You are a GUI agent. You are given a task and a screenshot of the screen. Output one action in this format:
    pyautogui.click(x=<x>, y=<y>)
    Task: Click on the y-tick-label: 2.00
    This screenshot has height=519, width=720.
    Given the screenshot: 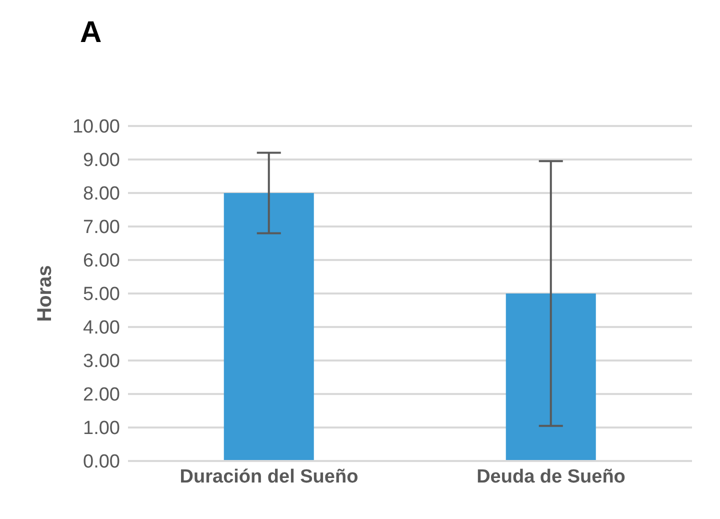 What is the action you would take?
    pyautogui.click(x=101, y=395)
    